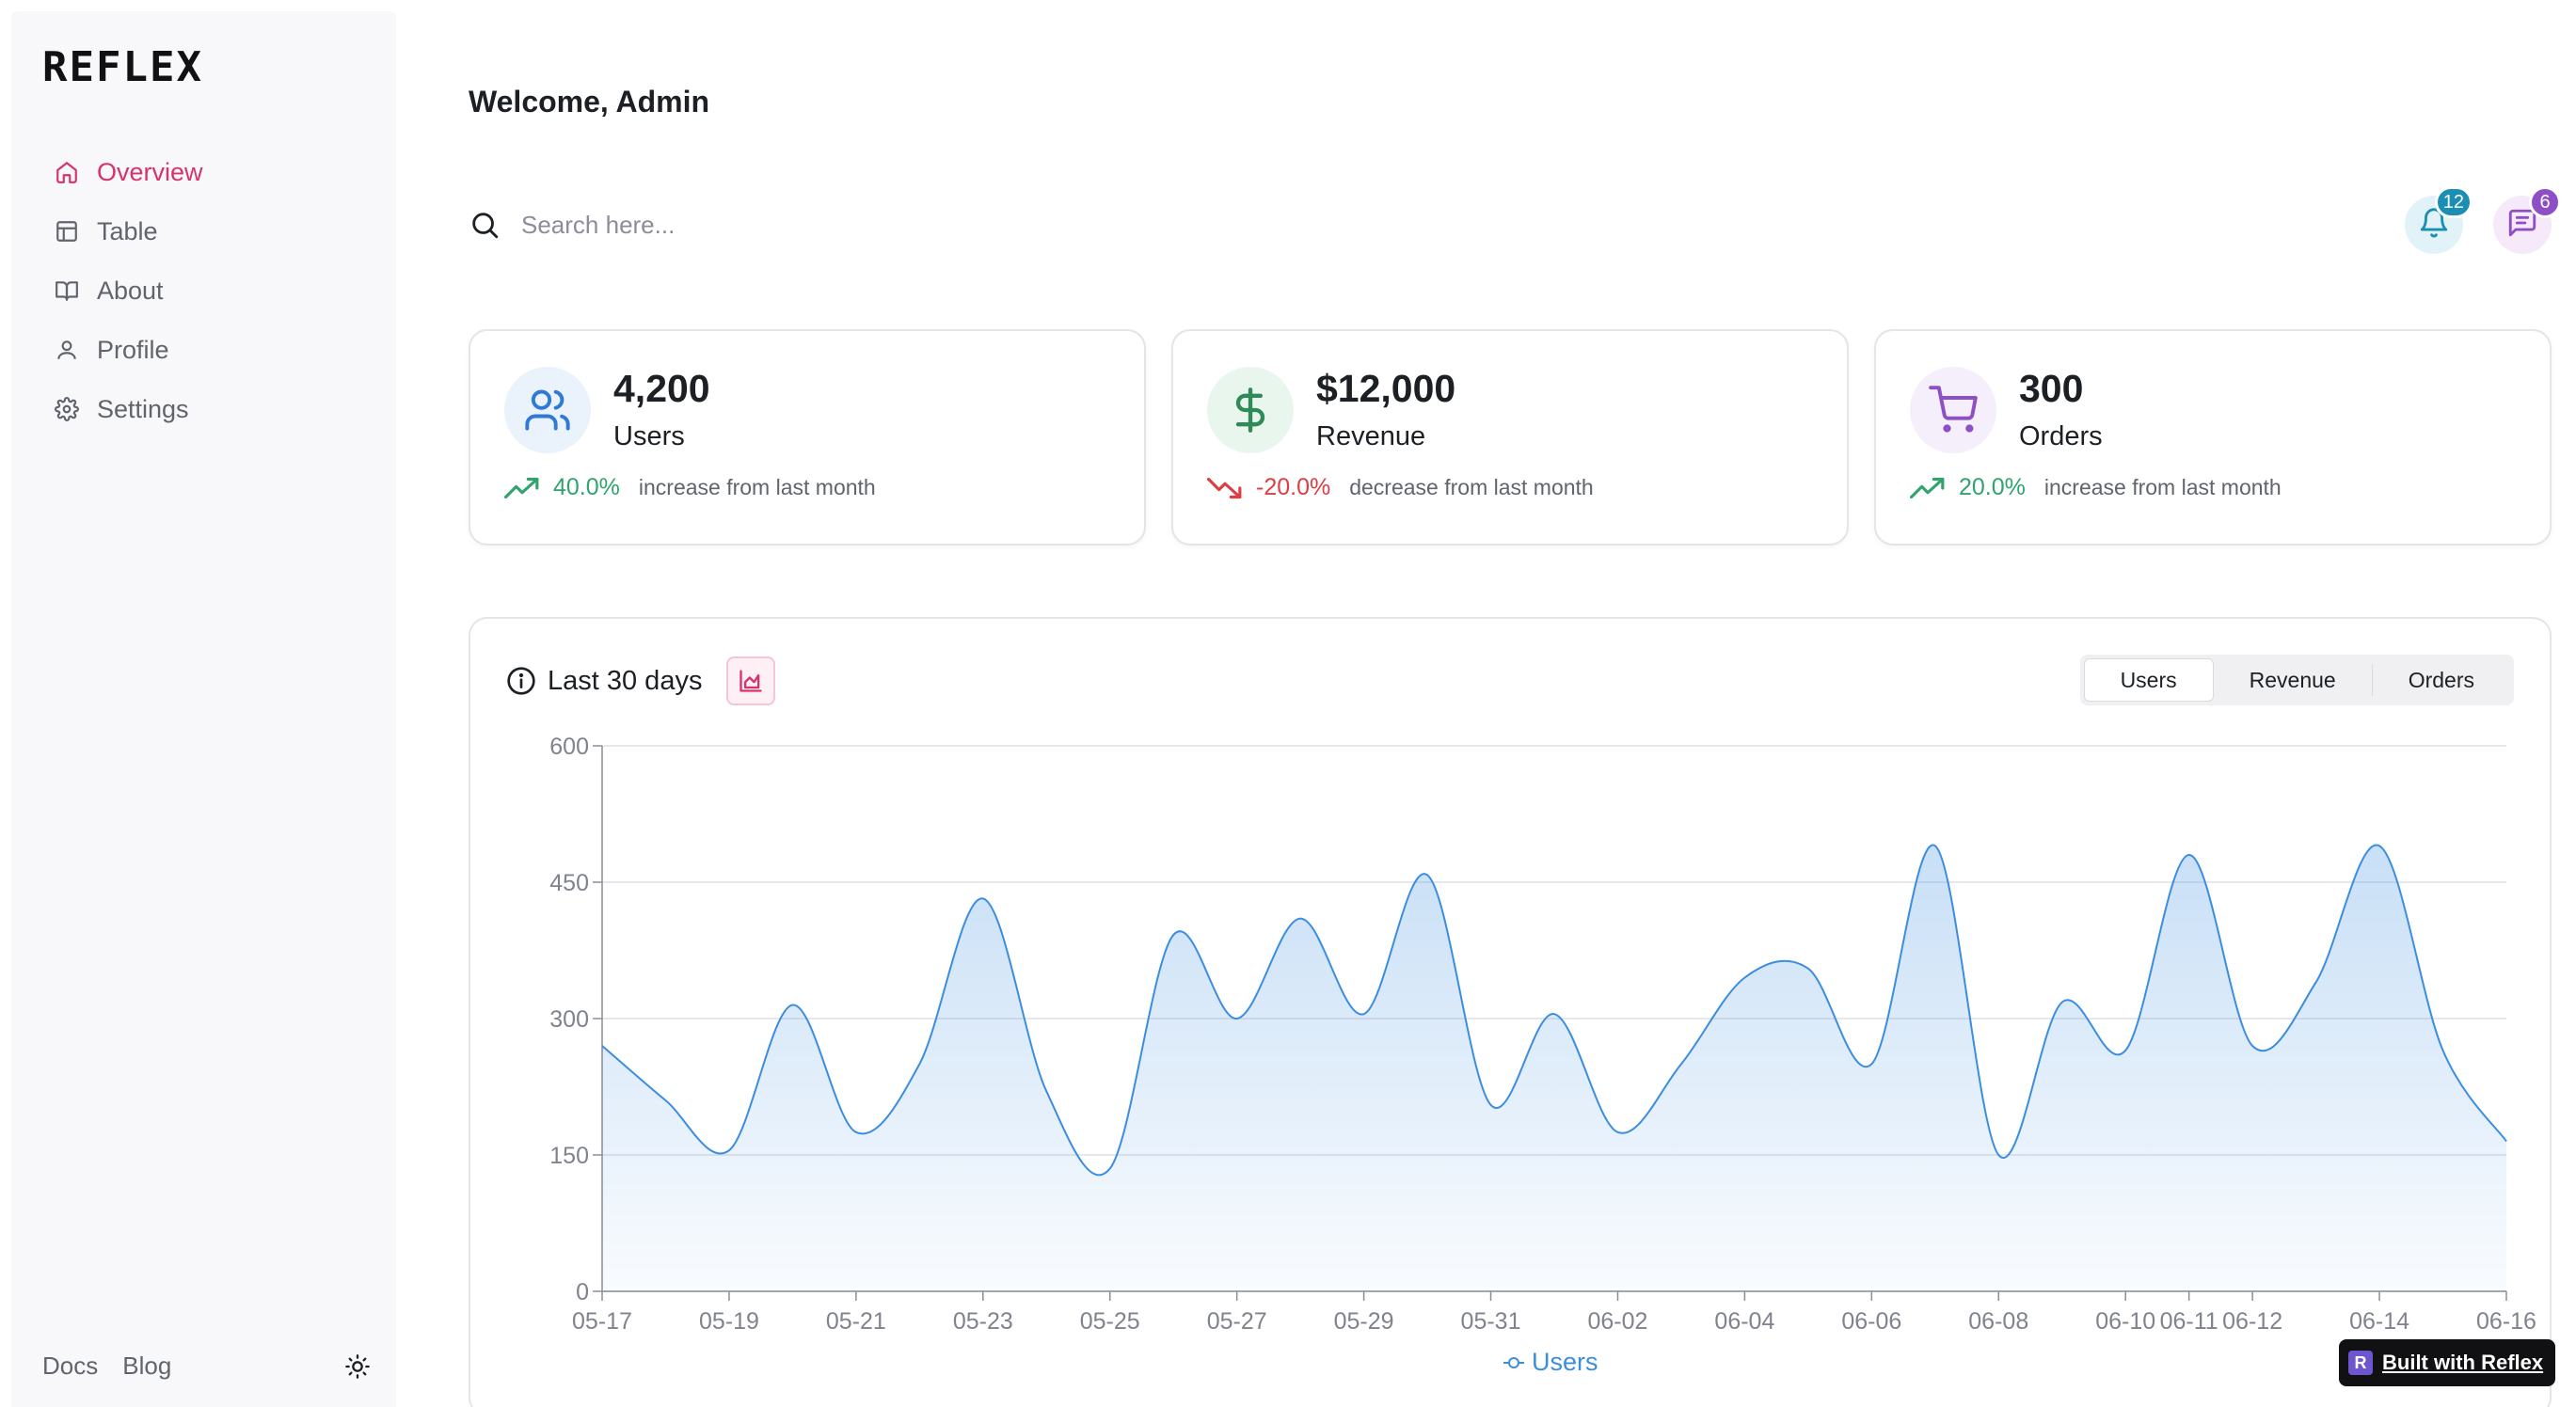 This screenshot has width=2576, height=1407. I want to click on logo: REFLEX, so click(122, 67).